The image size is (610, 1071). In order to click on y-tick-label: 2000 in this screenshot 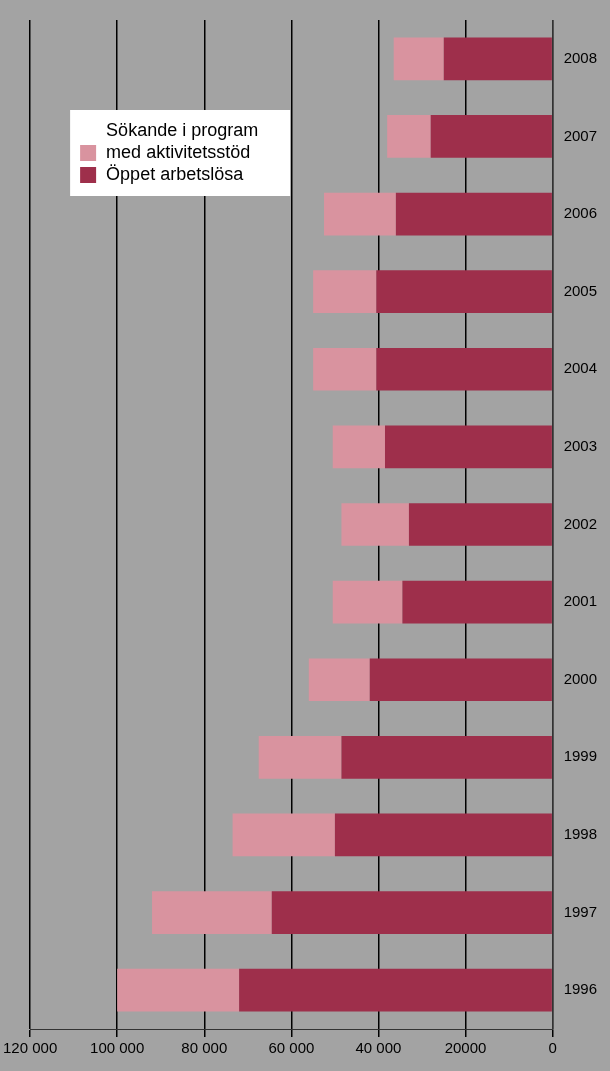, I will do `click(580, 678)`.